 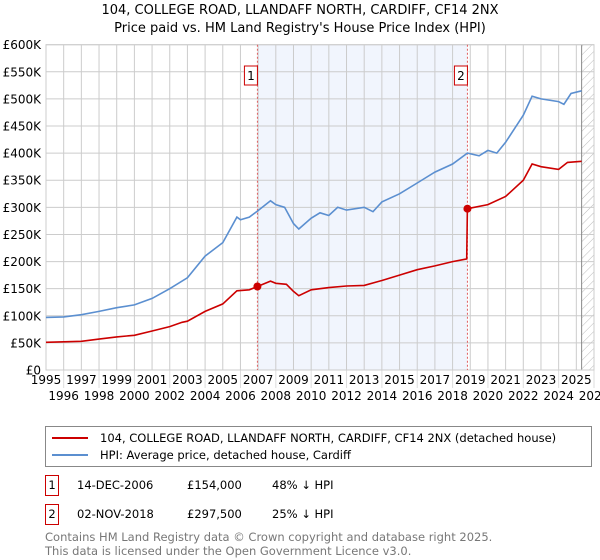 What do you see at coordinates (23, 235) in the screenshot?
I see `y-tick-label: £250K` at bounding box center [23, 235].